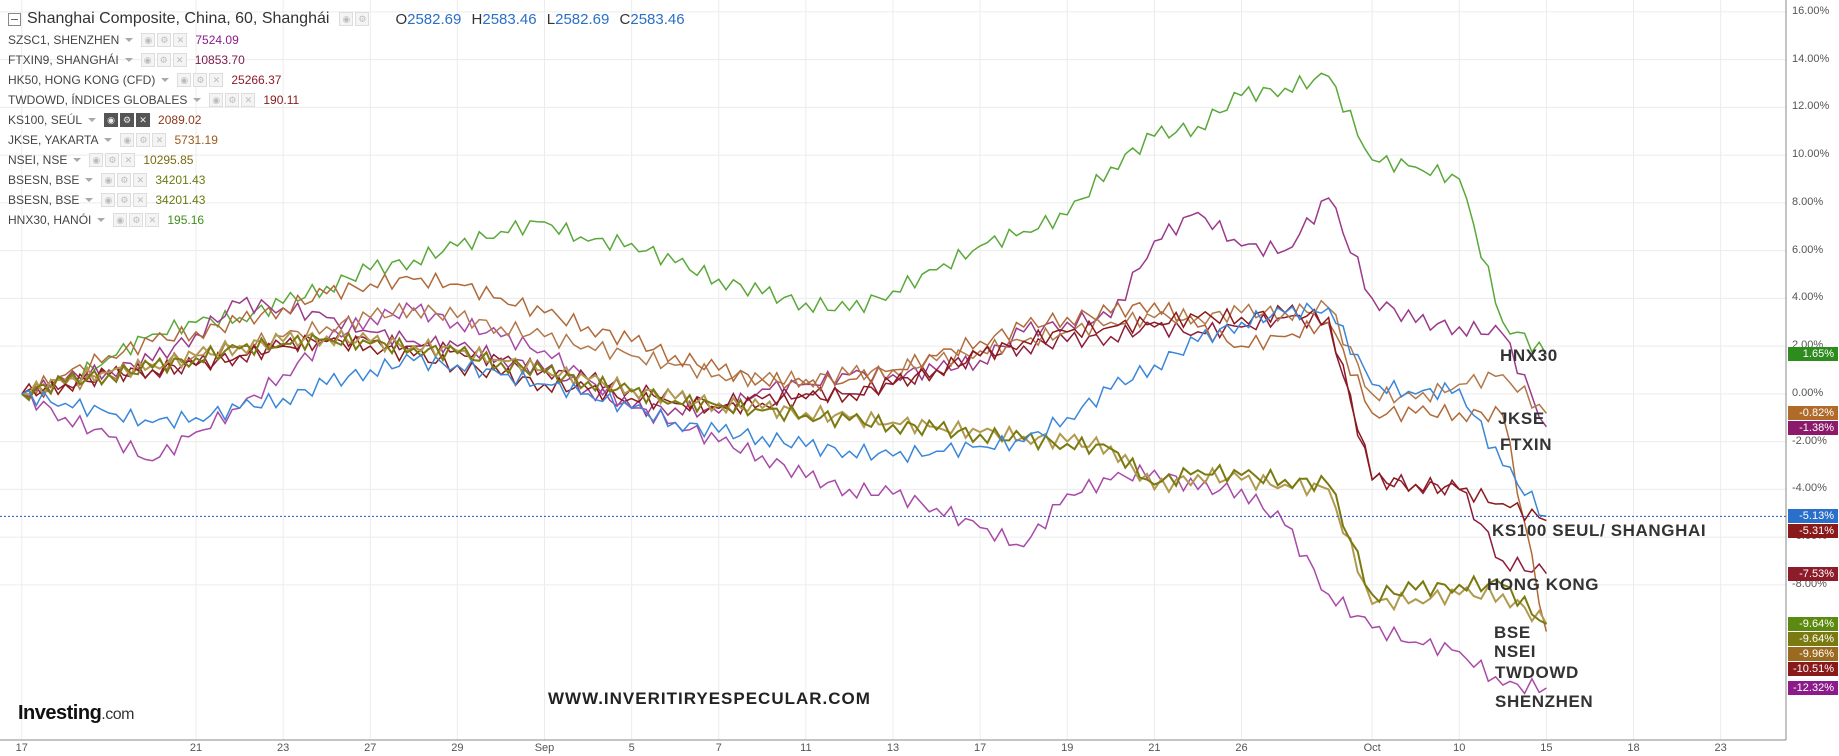 Image resolution: width=1839 pixels, height=756 pixels. Describe the element at coordinates (186, 220) in the screenshot. I see `legend-series-value: 195.16` at that location.